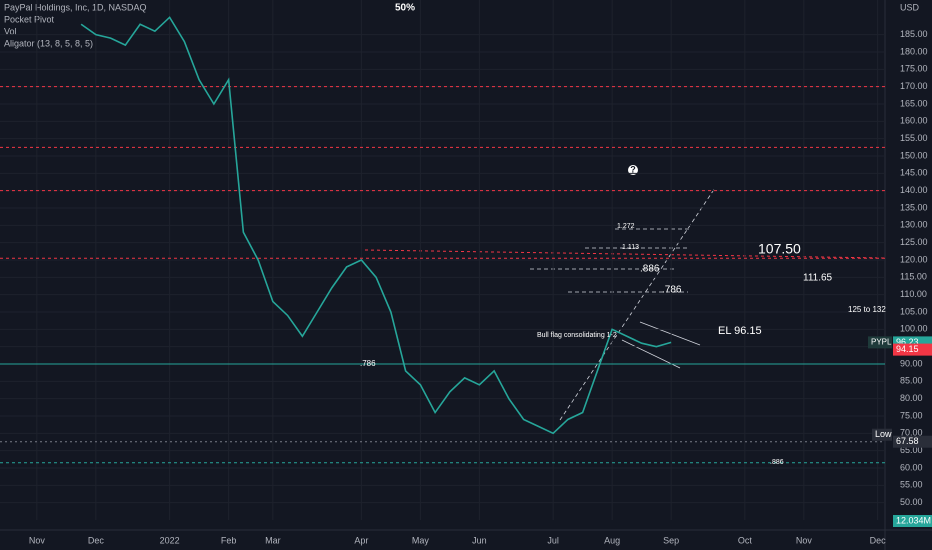  Describe the element at coordinates (740, 331) in the screenshot. I see `annotation: EL 96.15` at that location.